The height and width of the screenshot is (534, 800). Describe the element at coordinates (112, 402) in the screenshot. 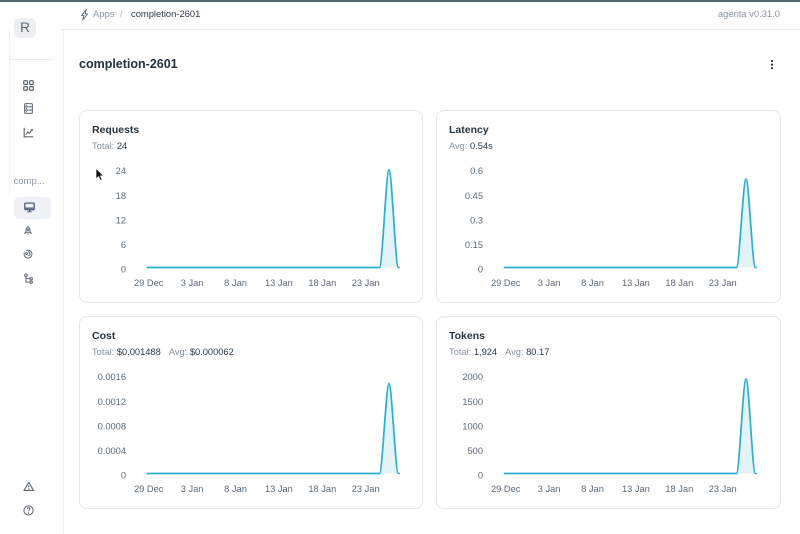

I see `svg-text: 0.0012` at that location.